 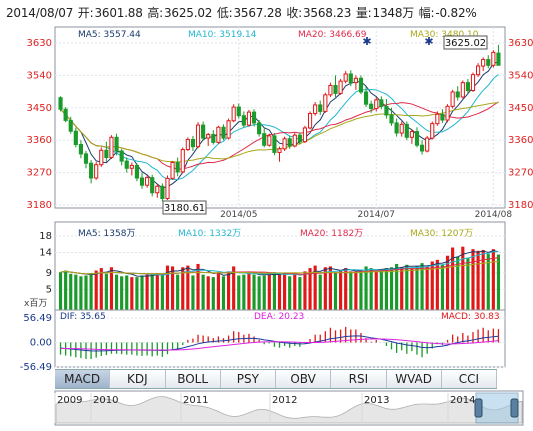 I want to click on macd-tick: 56.49, so click(x=37, y=318).